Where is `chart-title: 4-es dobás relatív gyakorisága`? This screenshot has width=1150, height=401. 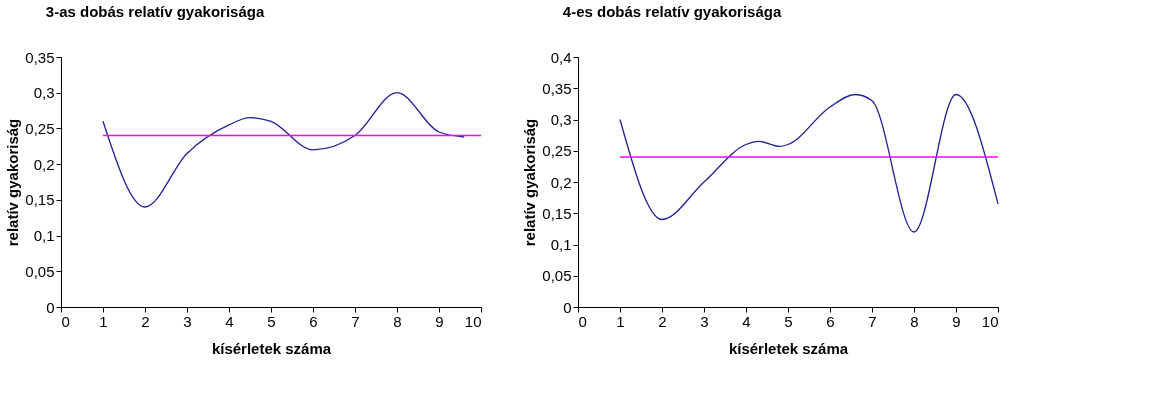
chart-title: 4-es dobás relatív gyakorisága is located at coordinates (672, 11).